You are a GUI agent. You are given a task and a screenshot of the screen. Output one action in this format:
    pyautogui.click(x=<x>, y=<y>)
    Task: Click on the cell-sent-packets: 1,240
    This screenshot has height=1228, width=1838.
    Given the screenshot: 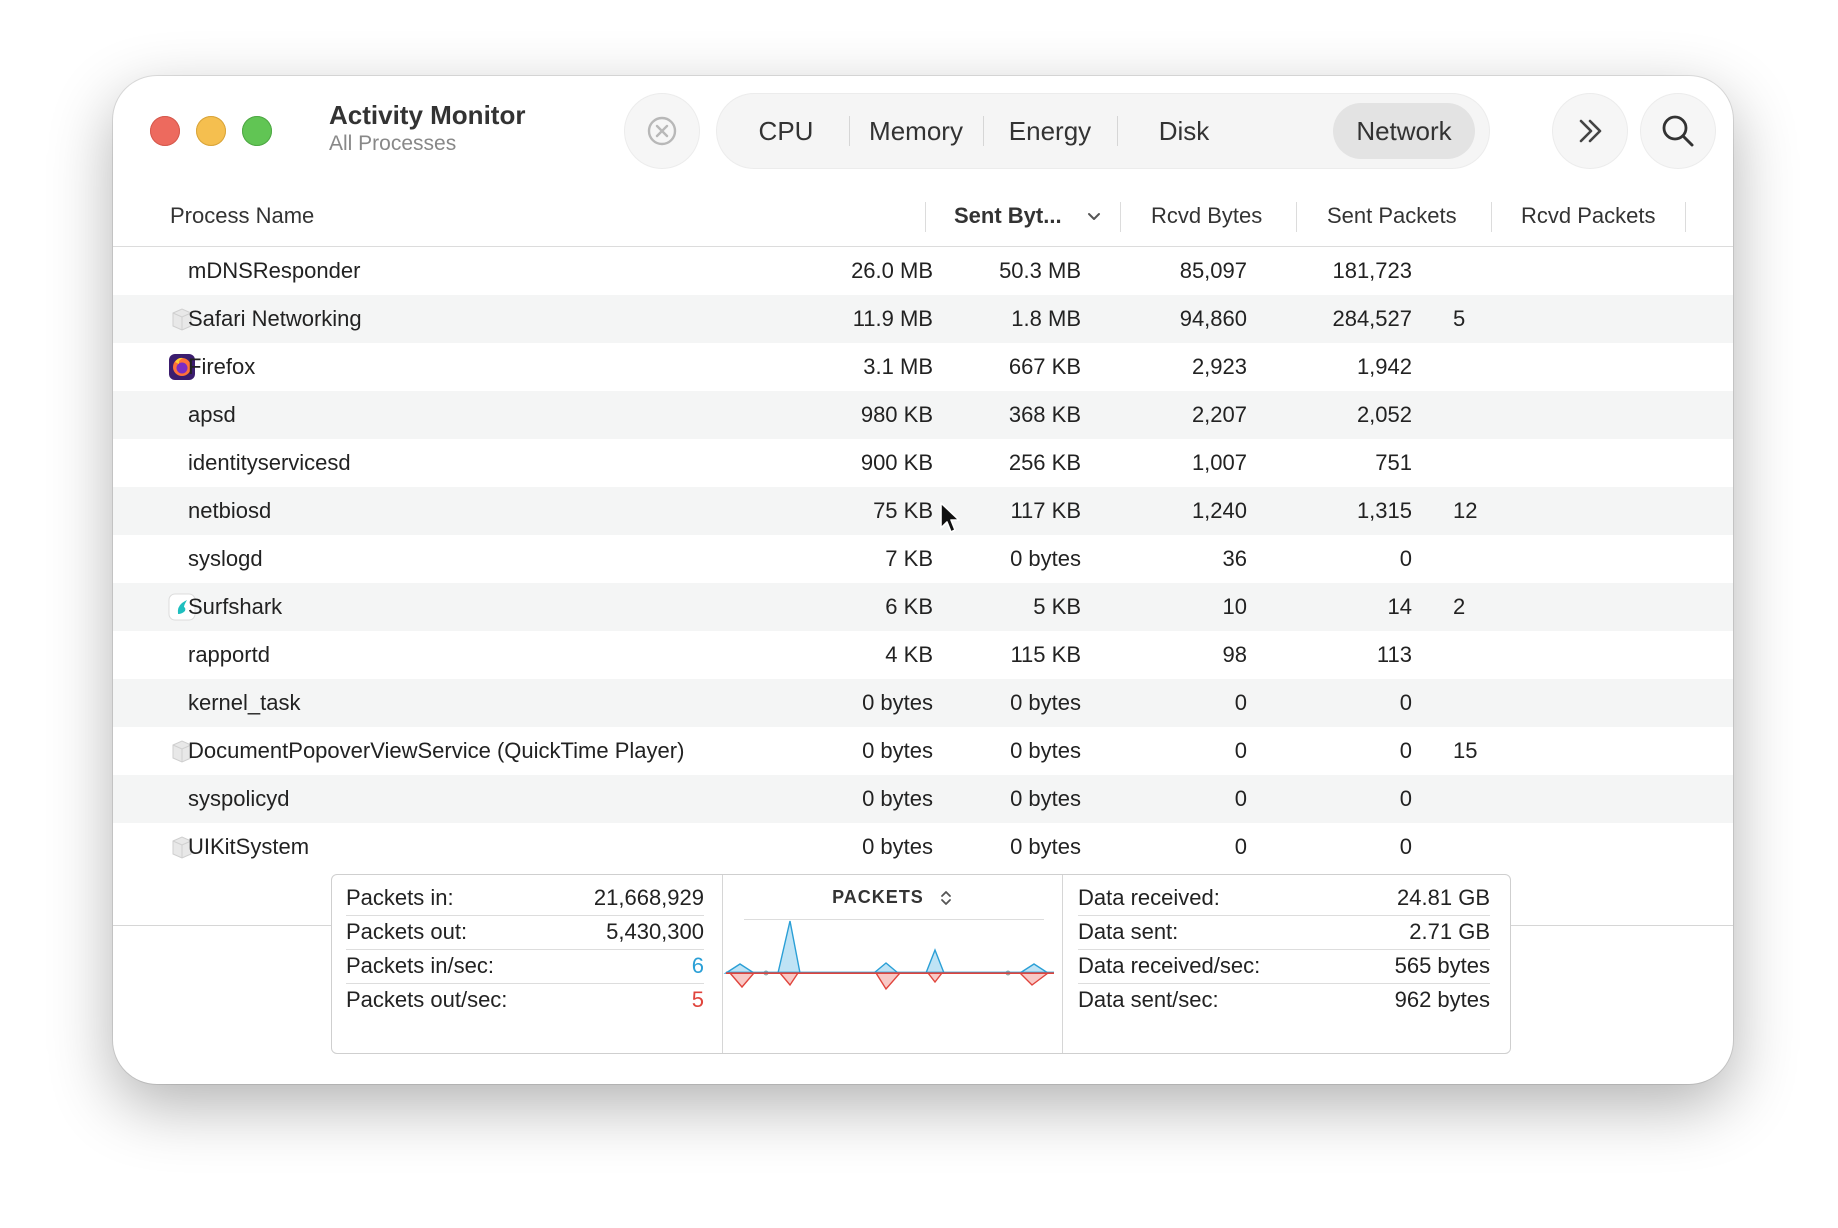 What is the action you would take?
    pyautogui.click(x=1219, y=510)
    